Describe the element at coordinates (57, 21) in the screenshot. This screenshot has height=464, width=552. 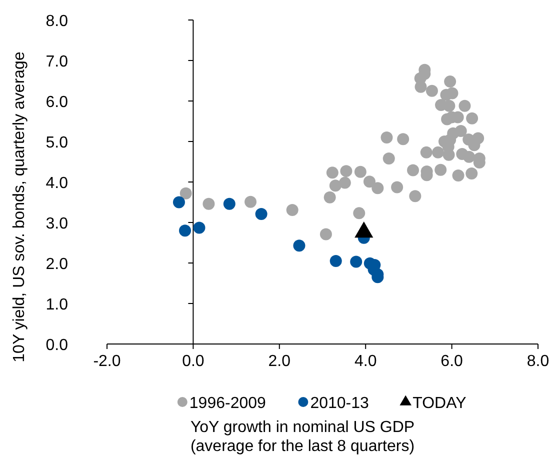
I see `y-tick-label: 8.0` at that location.